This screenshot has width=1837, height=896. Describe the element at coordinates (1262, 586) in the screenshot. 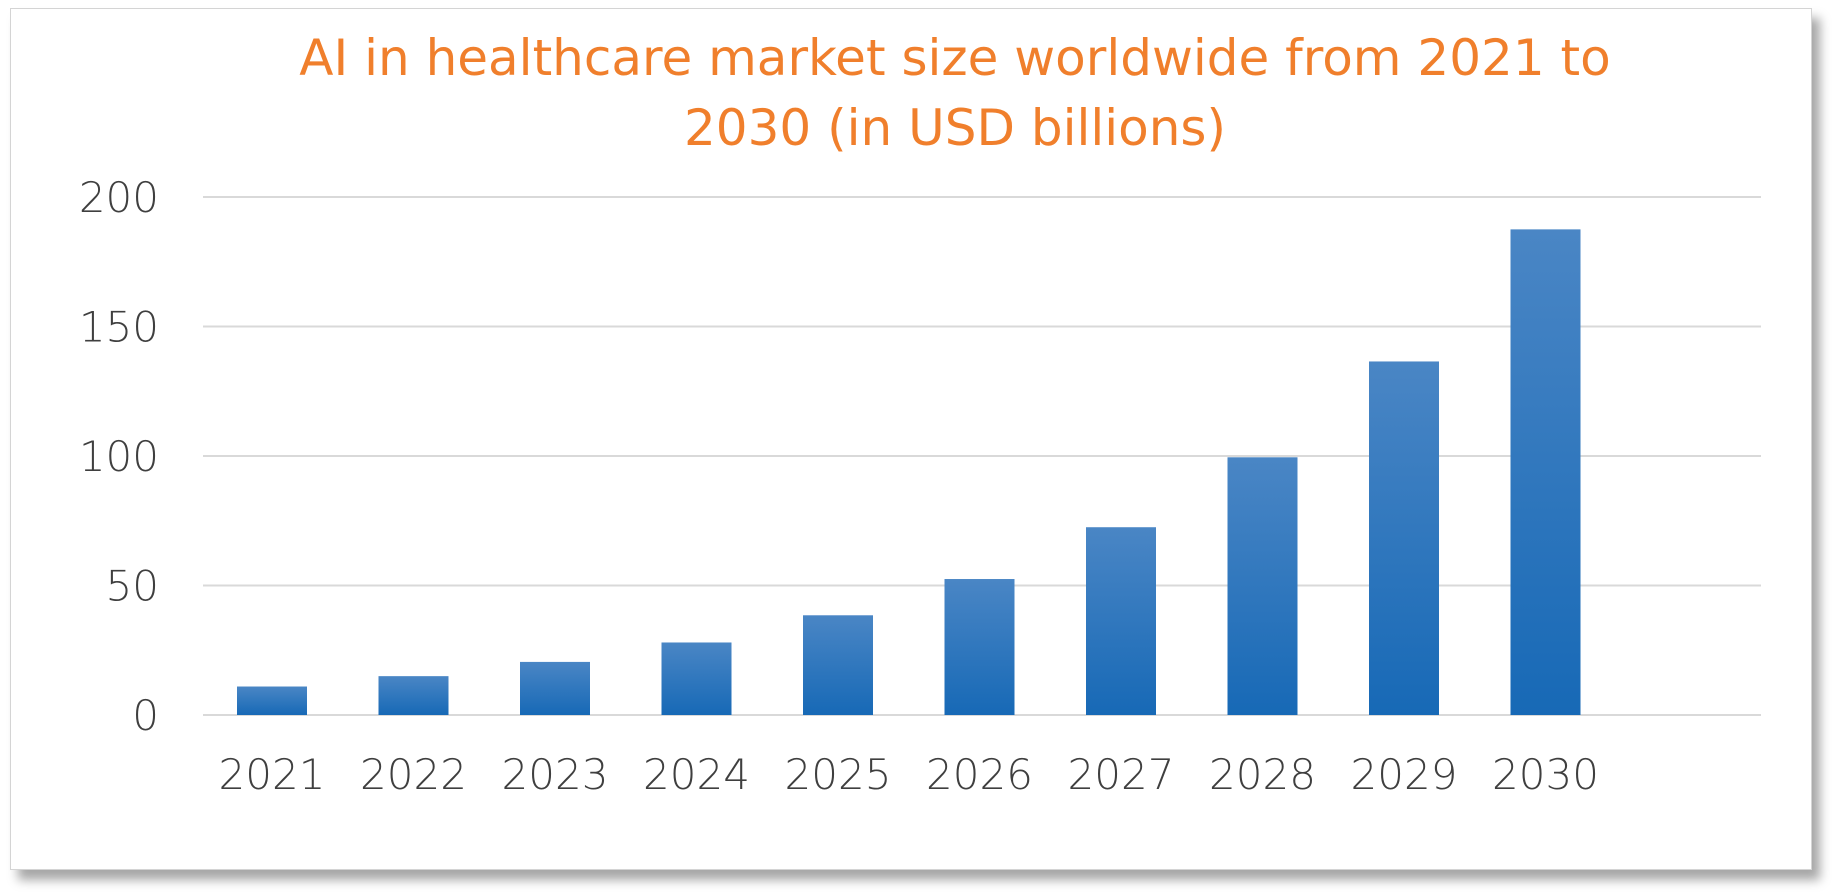

I see `bar-2028` at that location.